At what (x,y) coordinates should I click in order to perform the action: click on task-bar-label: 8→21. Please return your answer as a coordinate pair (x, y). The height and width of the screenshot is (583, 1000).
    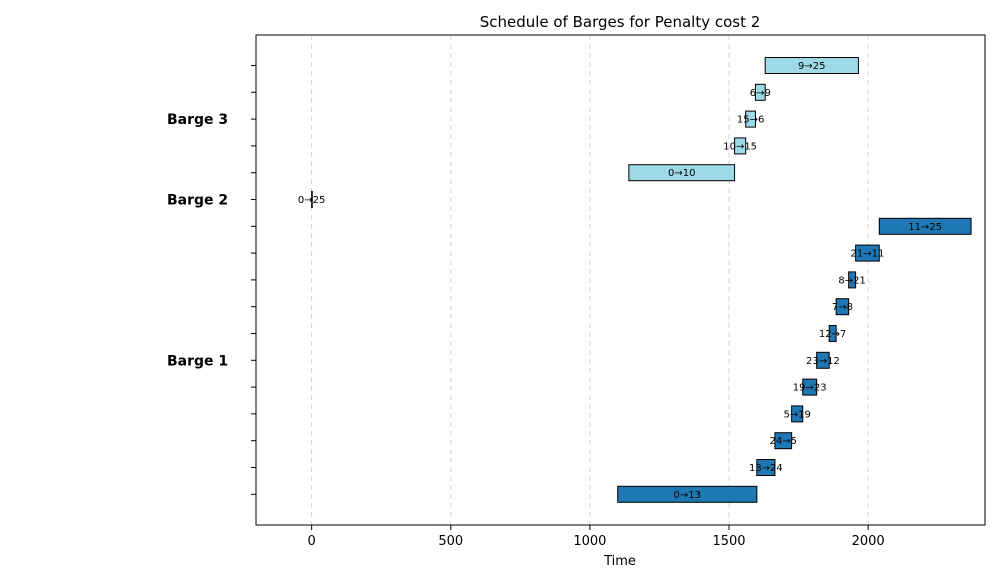
    Looking at the image, I should click on (851, 280).